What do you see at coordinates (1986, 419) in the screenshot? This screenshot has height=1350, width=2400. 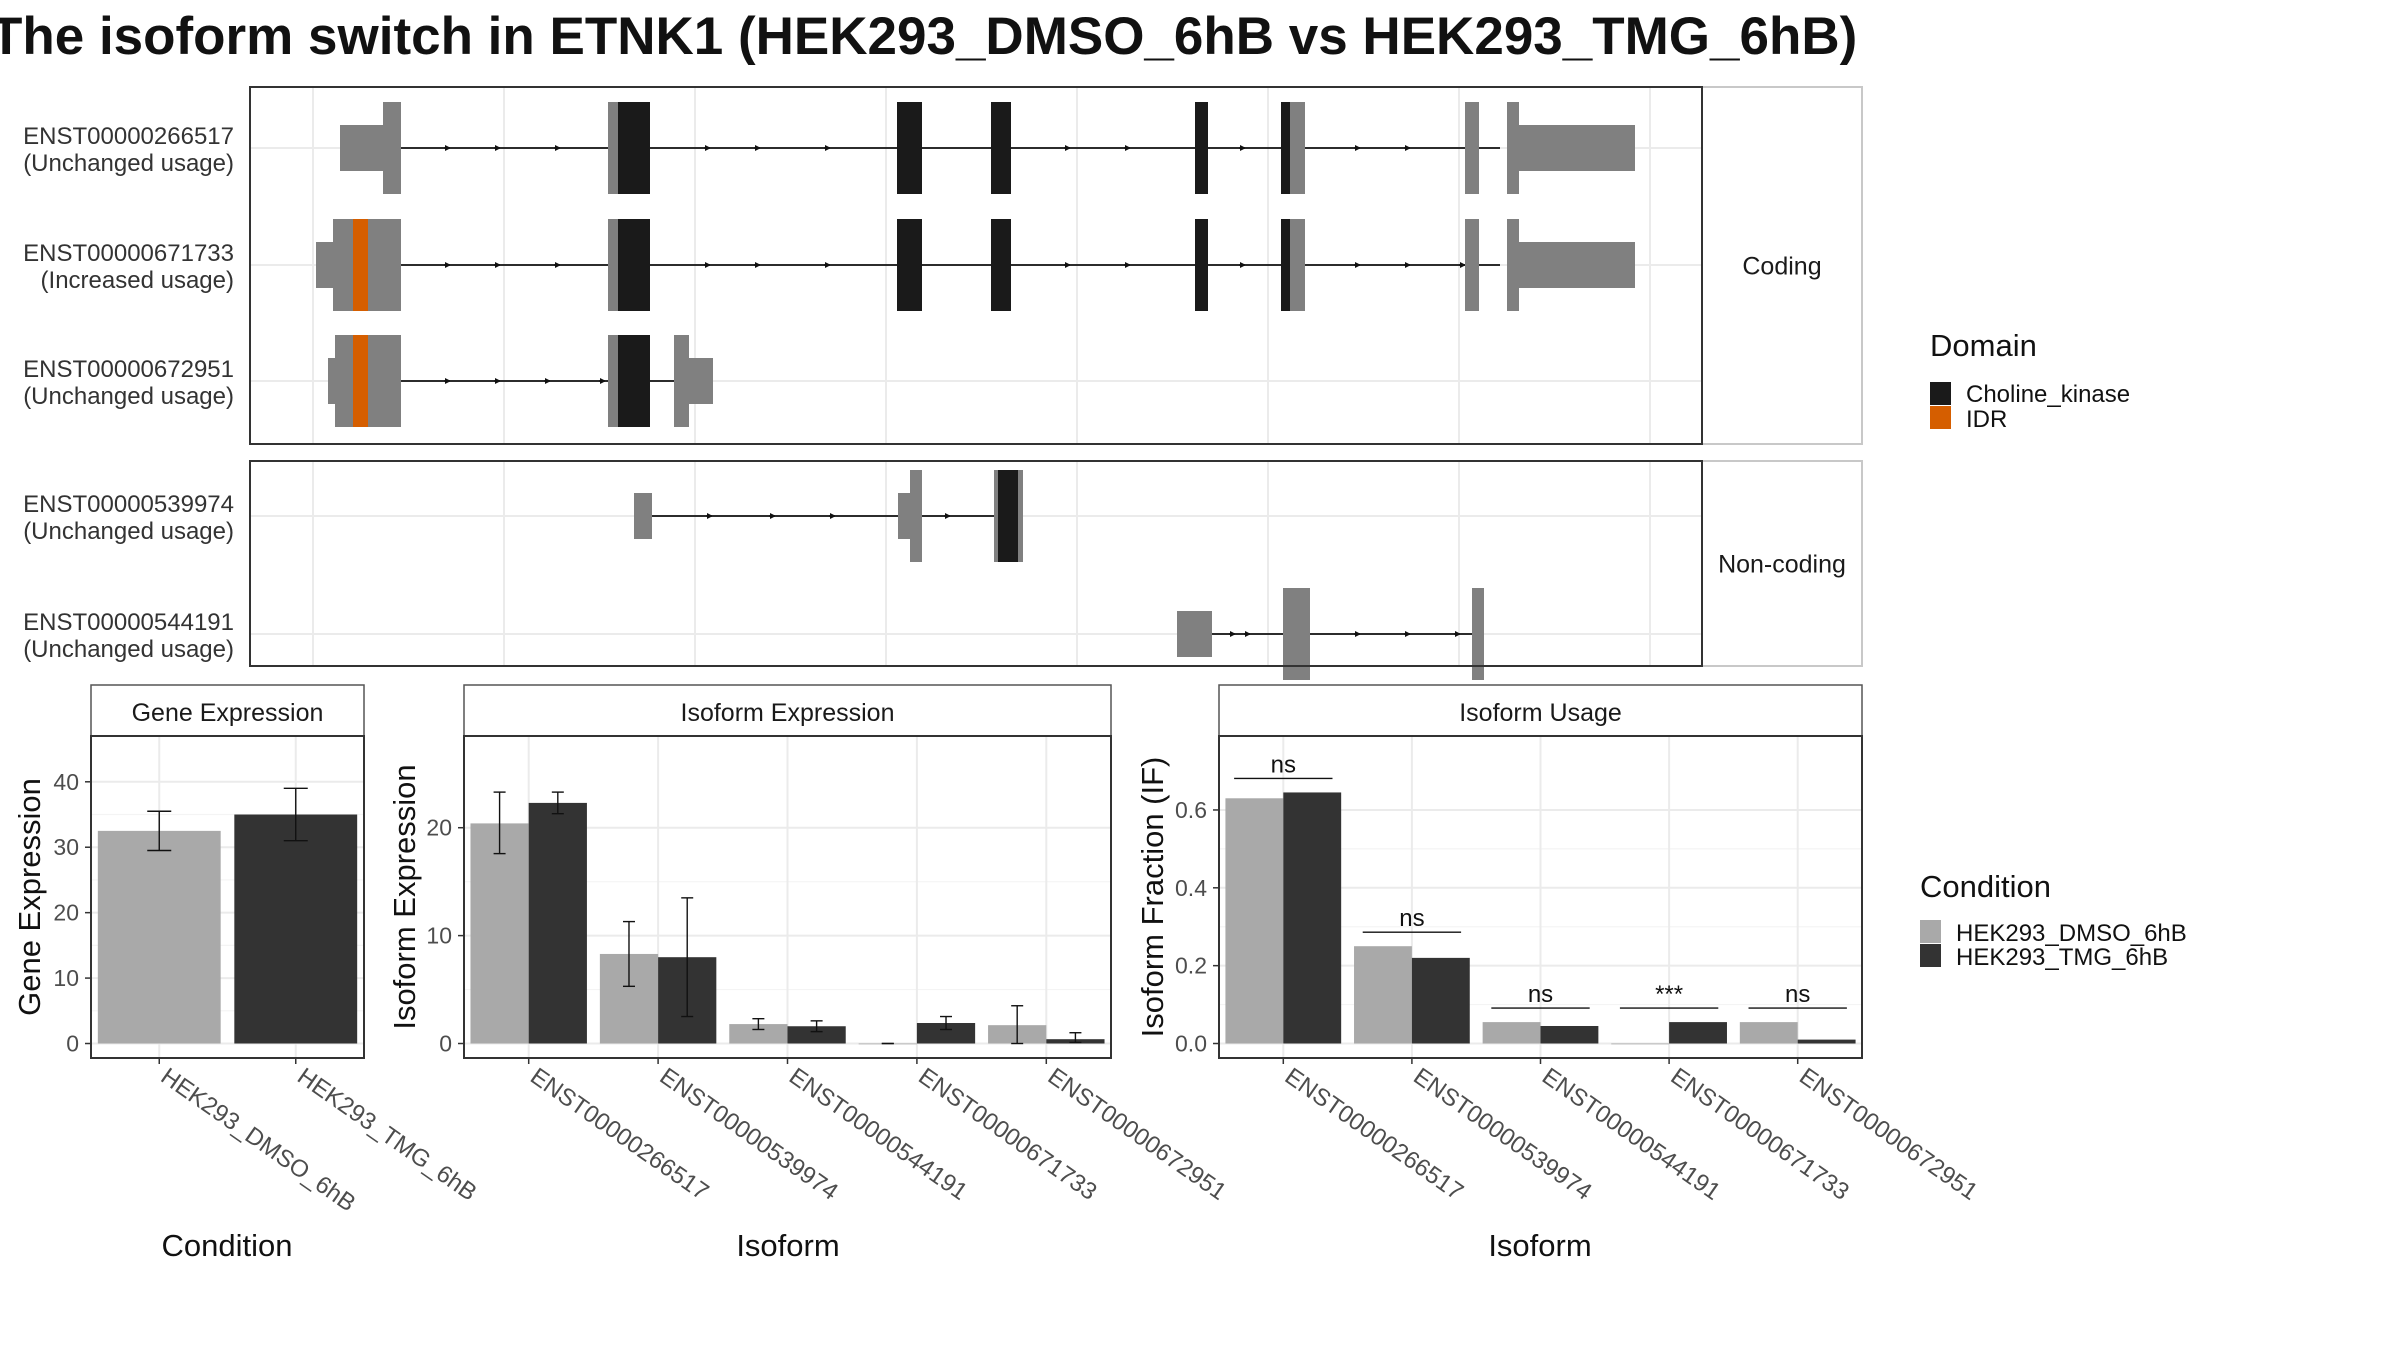 I see `legend-label-idr: IDR` at bounding box center [1986, 419].